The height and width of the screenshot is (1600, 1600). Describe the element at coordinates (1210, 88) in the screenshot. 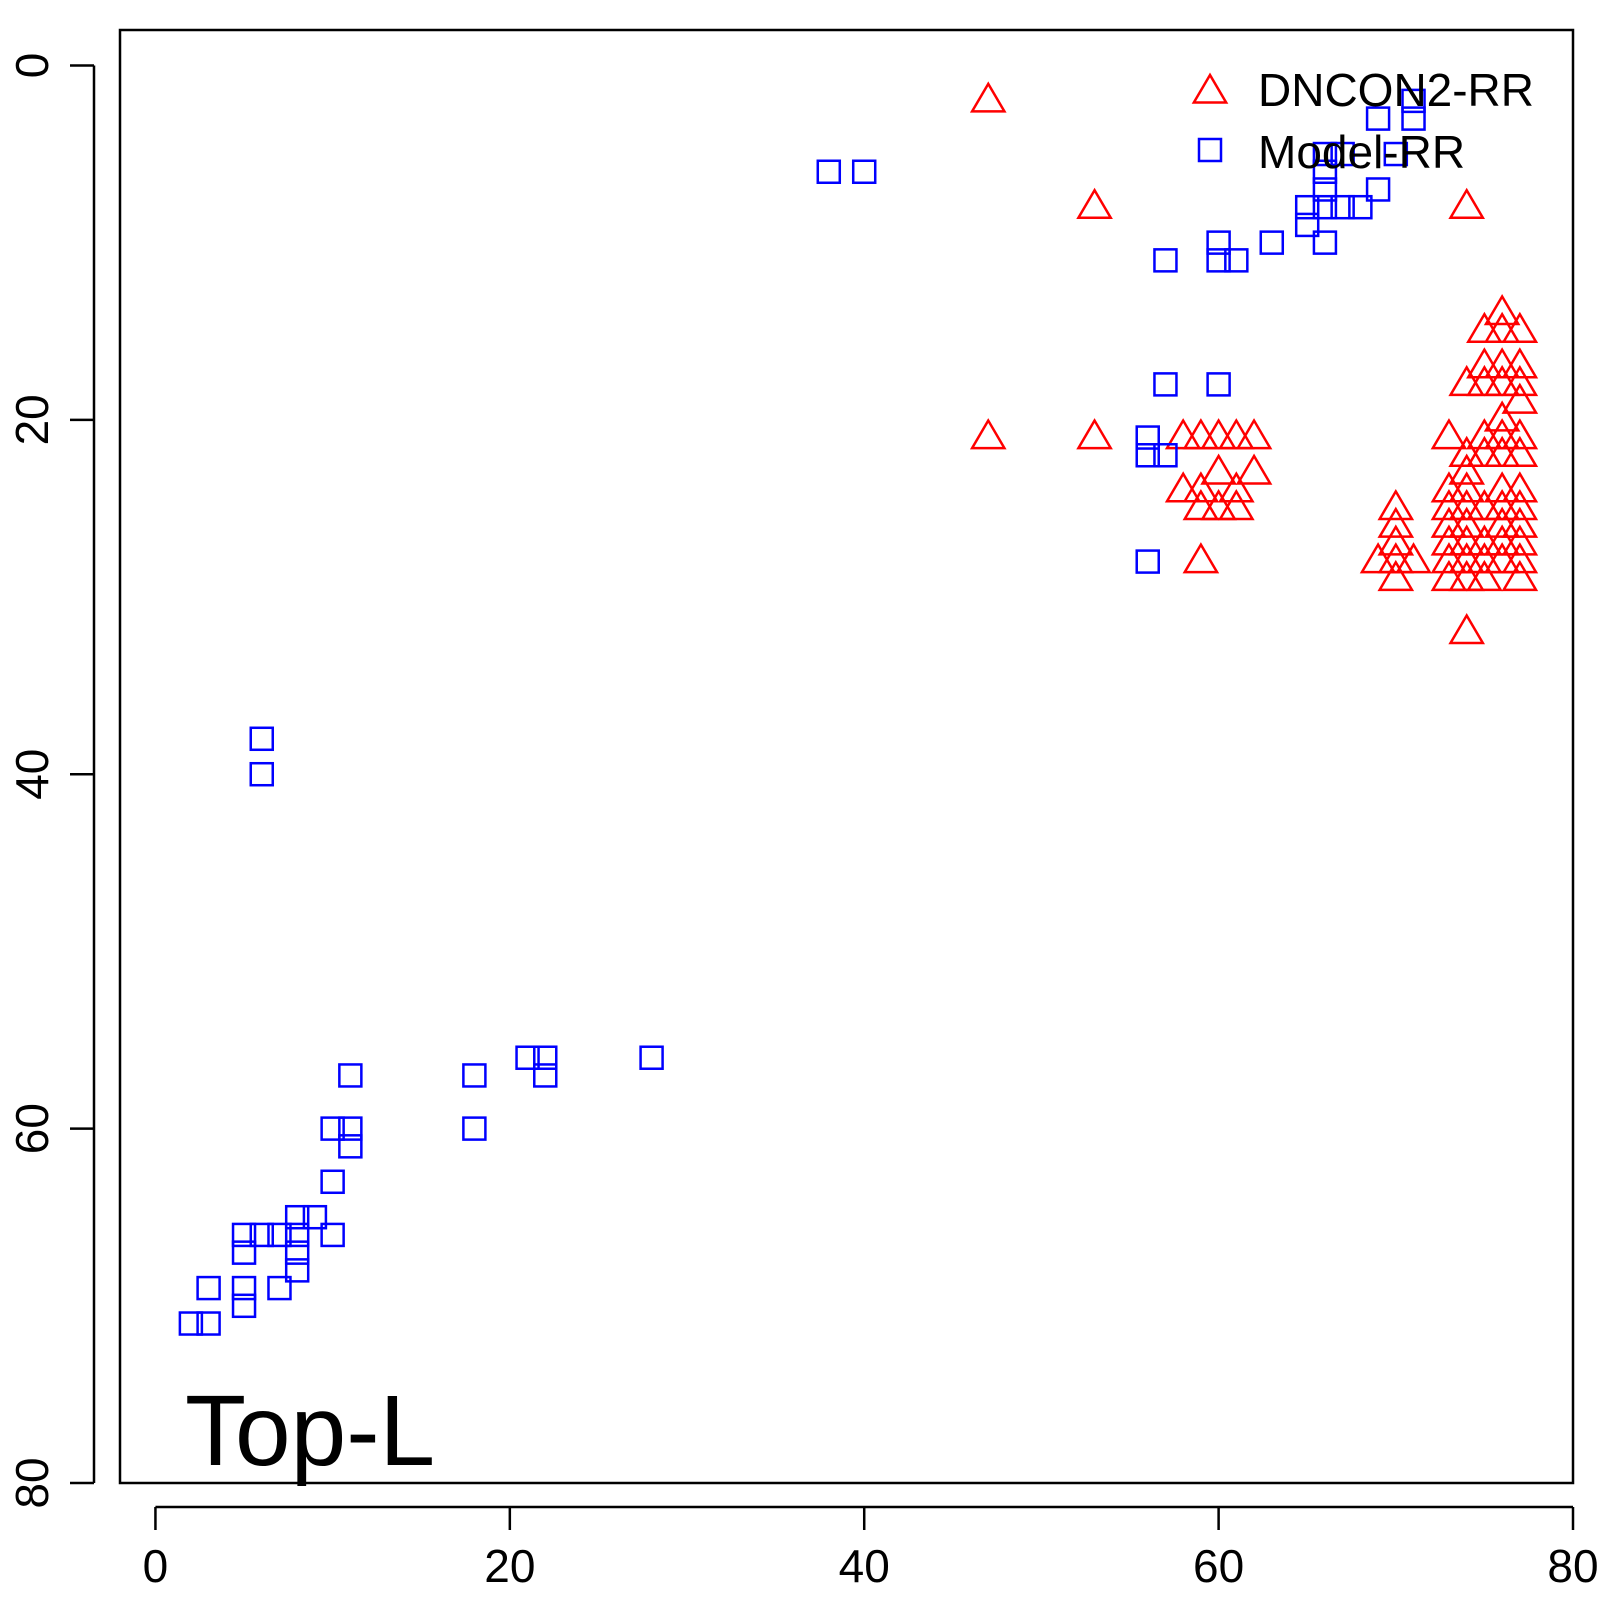

I see `legend-triangle-icon` at that location.